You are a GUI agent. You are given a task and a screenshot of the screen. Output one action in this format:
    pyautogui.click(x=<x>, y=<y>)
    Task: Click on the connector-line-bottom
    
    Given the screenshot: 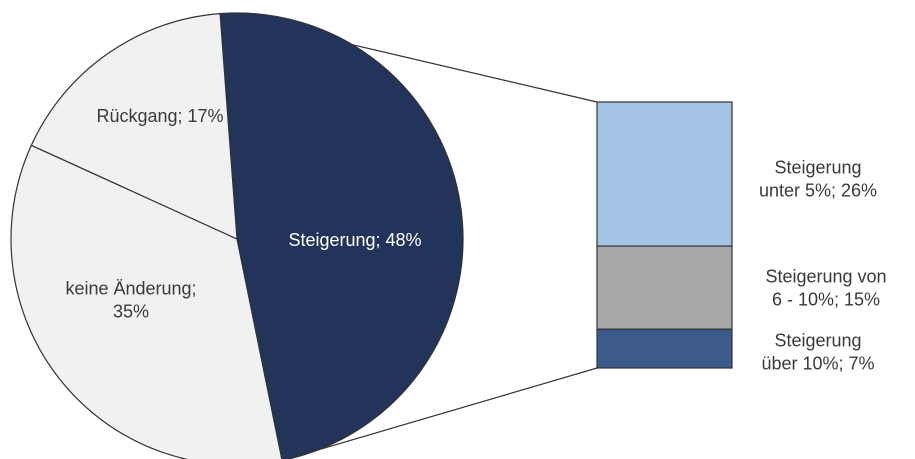 What is the action you would take?
    pyautogui.click(x=441, y=413)
    